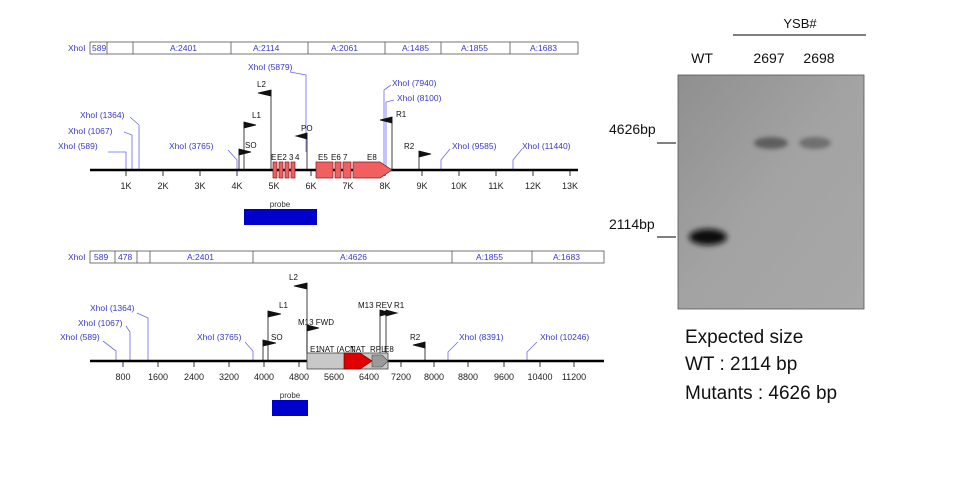 Image resolution: width=960 pixels, height=480 pixels. What do you see at coordinates (570, 186) in the screenshot?
I see `axis-tick-label: 13K` at bounding box center [570, 186].